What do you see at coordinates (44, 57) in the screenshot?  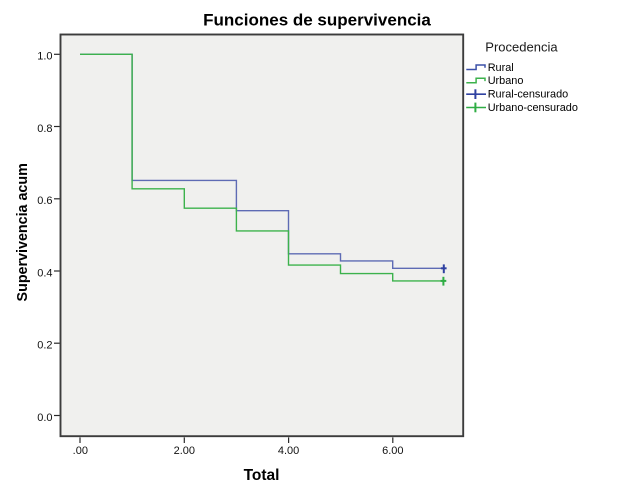 I see `svg-text: 1.0` at bounding box center [44, 57].